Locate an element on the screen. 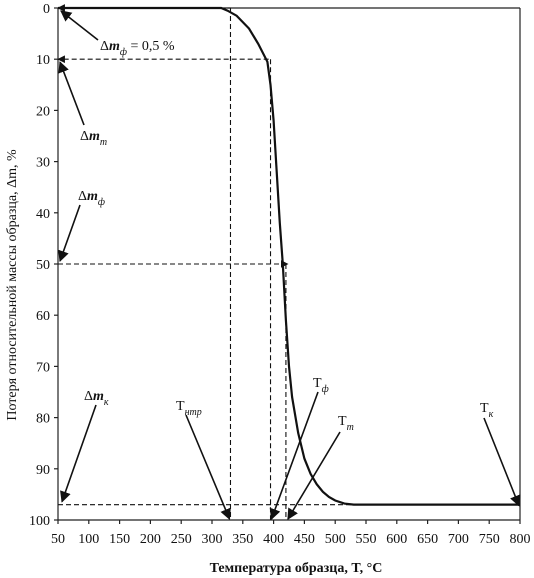 Image resolution: width=534 pixels, height=578 pixels. arrow-dm-t is located at coordinates (71, 93).